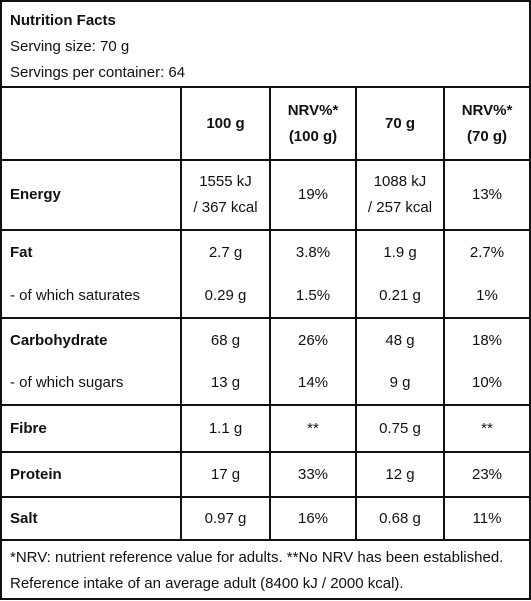 This screenshot has height=601, width=531. What do you see at coordinates (400, 252) in the screenshot?
I see `value-cell: 1.9 g` at bounding box center [400, 252].